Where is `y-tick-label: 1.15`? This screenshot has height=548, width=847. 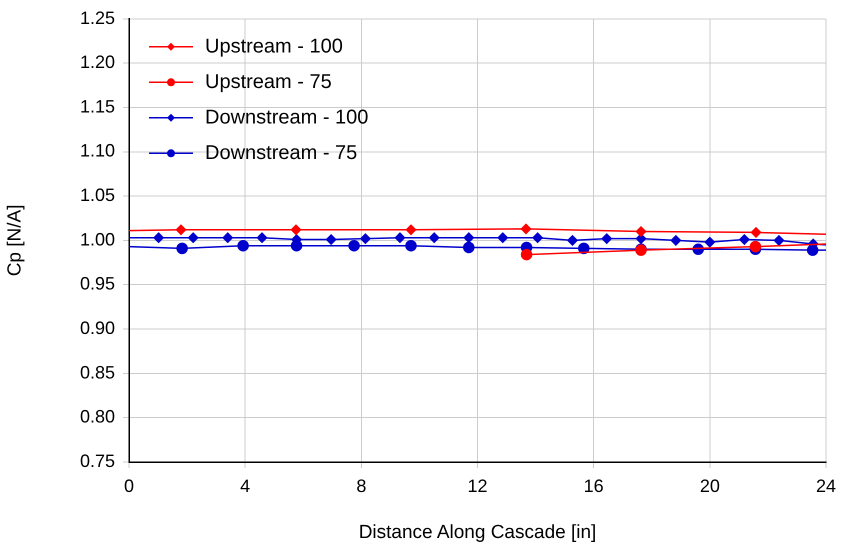 y-tick-label: 1.15 is located at coordinates (97, 106).